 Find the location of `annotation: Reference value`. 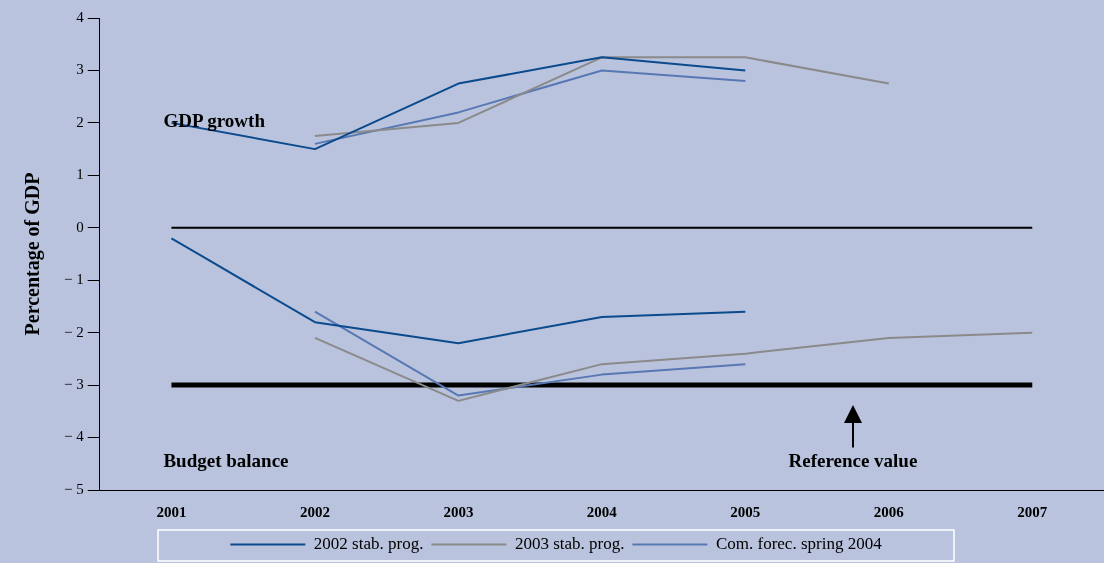

annotation: Reference value is located at coordinates (853, 460).